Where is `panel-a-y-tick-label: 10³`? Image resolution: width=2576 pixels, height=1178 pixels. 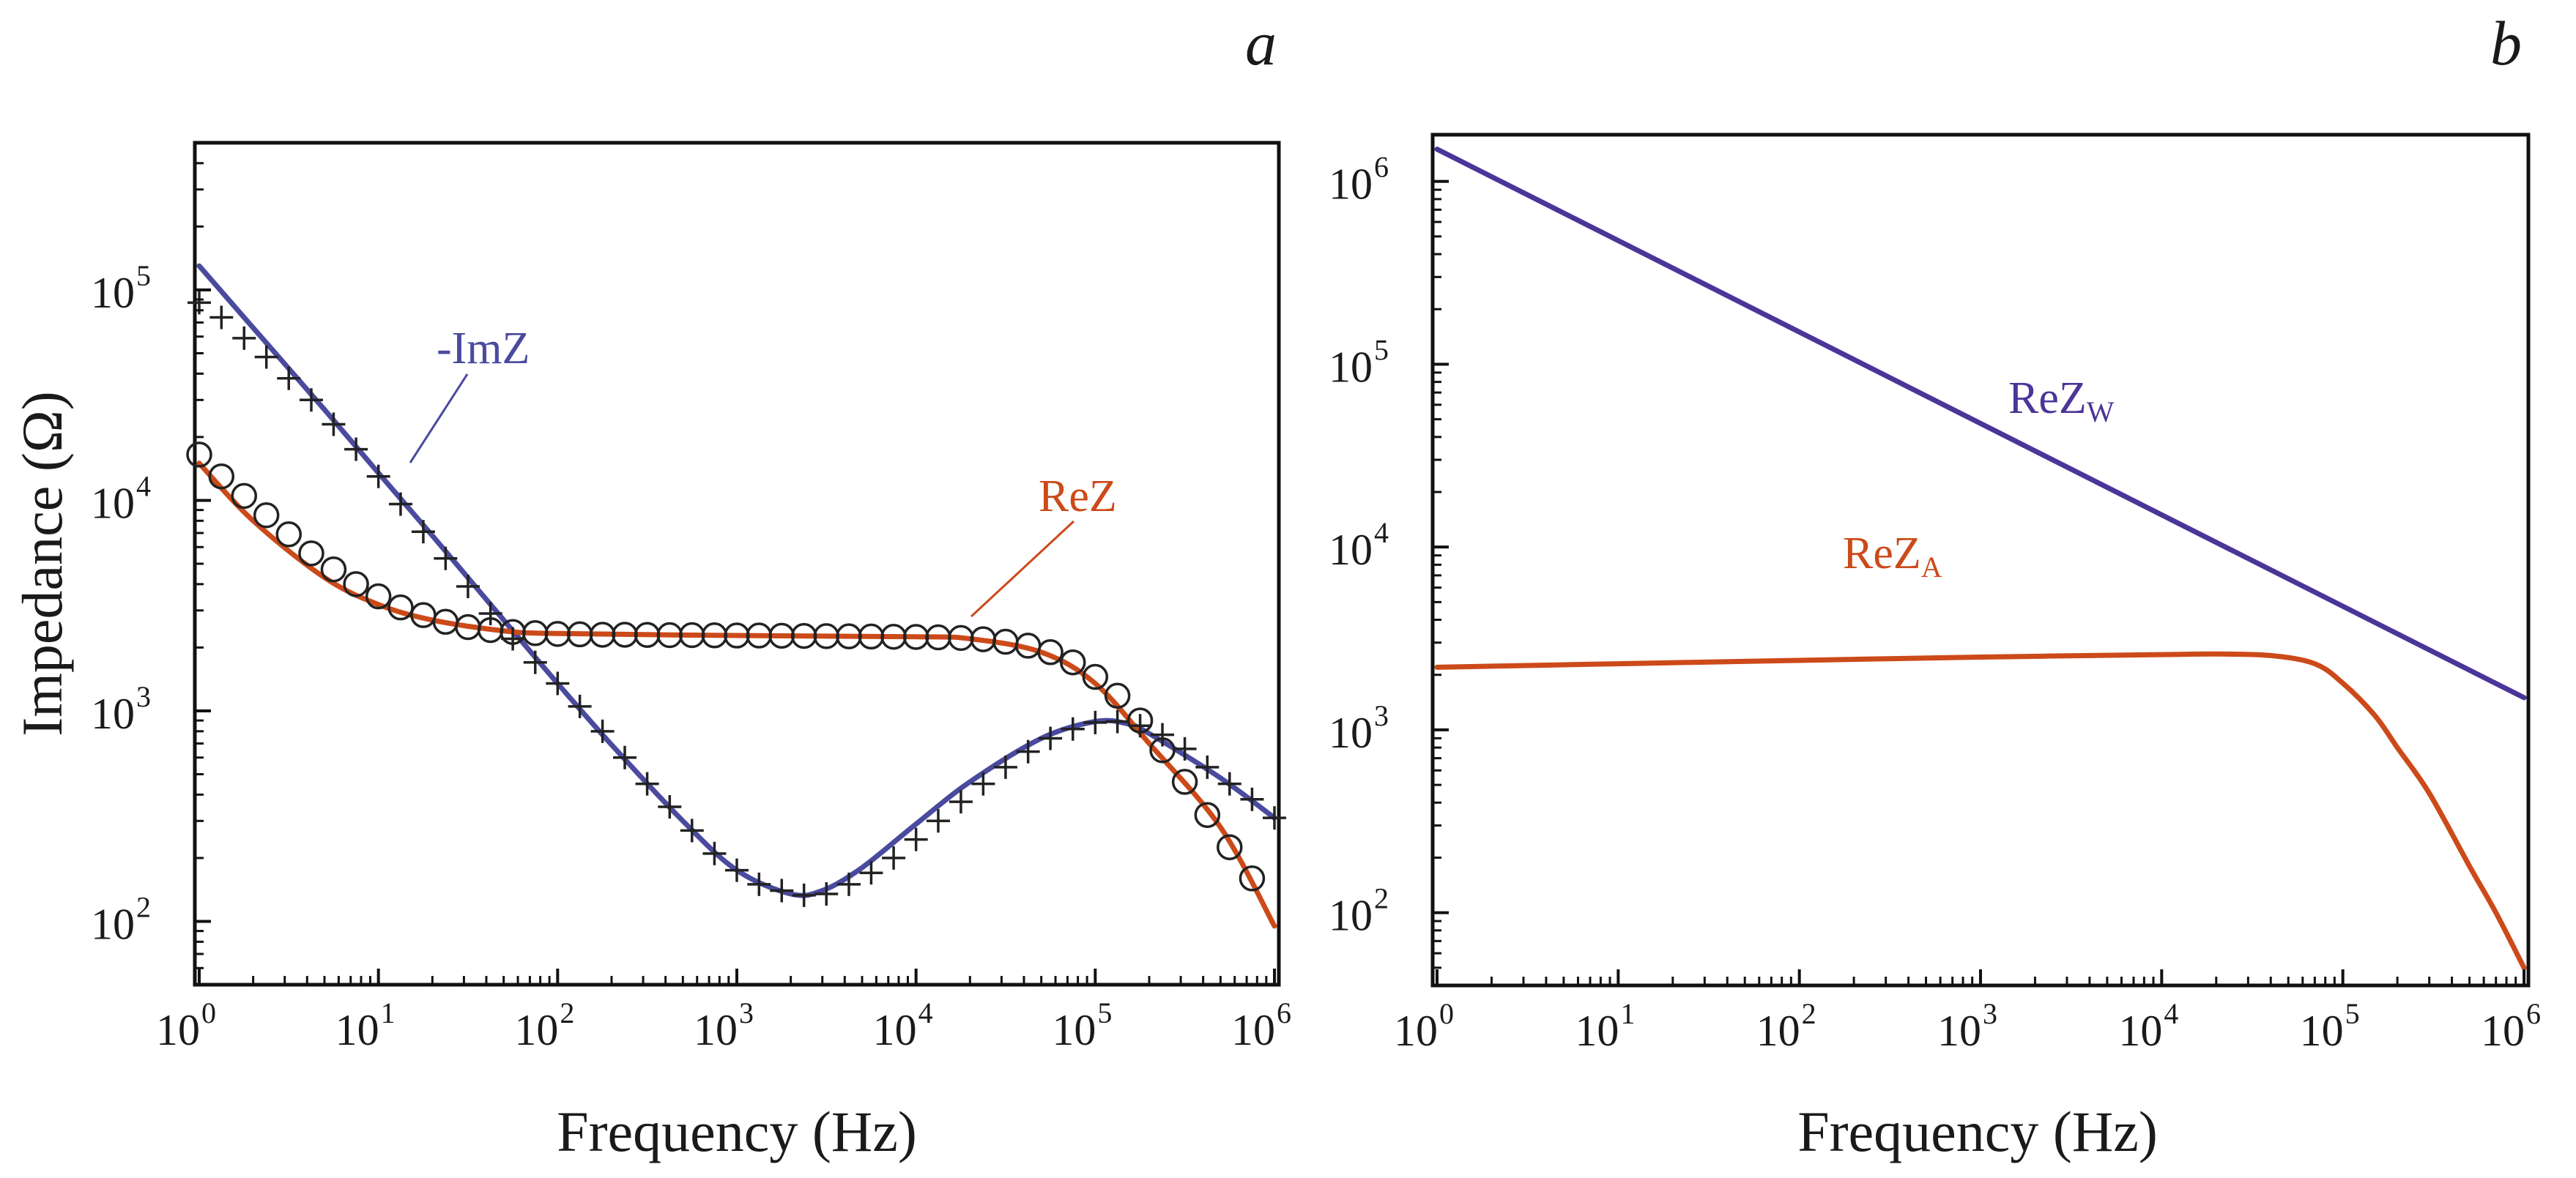
panel-a-y-tick-label: 10³ is located at coordinates (121, 709).